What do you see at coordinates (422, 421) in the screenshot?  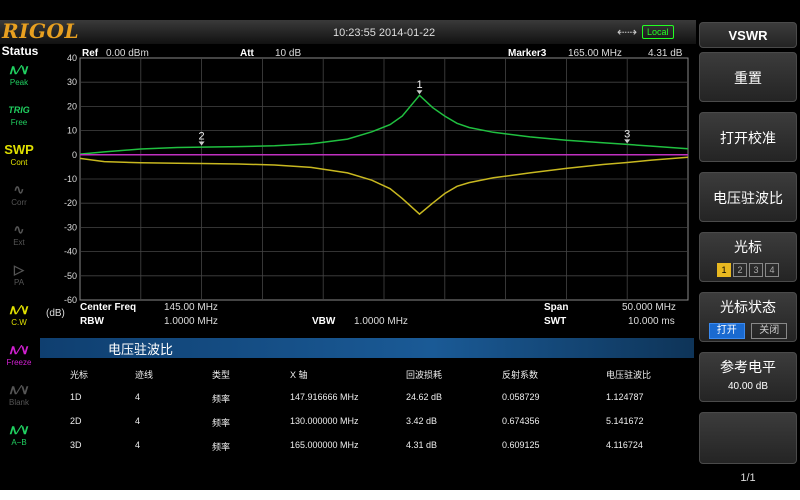 I see `table-cell: 3.42 dB` at bounding box center [422, 421].